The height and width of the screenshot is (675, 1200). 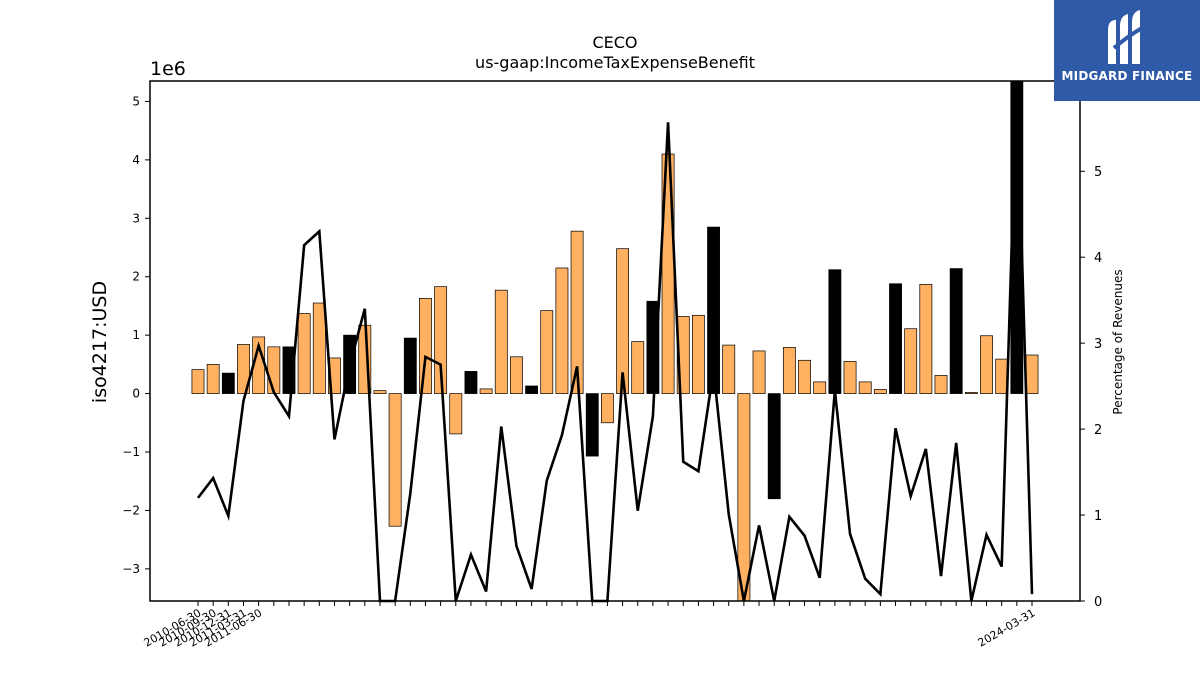 What do you see at coordinates (614, 42) in the screenshot?
I see `chart-title: CECO` at bounding box center [614, 42].